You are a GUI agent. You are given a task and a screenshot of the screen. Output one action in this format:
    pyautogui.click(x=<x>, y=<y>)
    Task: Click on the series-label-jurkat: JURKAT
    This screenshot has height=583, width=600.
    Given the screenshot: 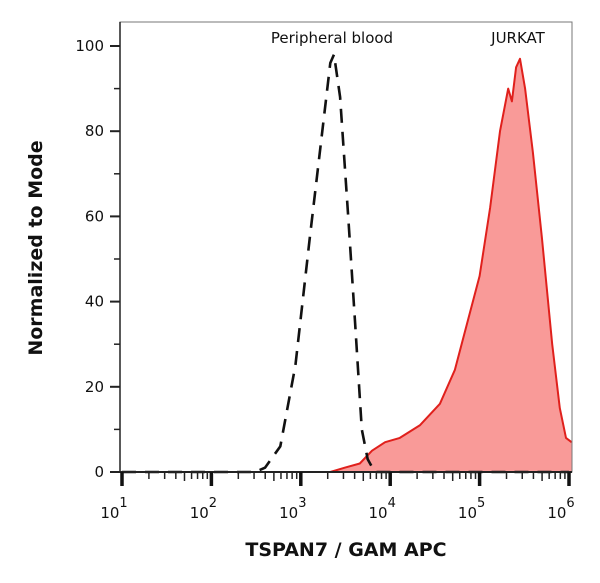 What is the action you would take?
    pyautogui.click(x=517, y=38)
    